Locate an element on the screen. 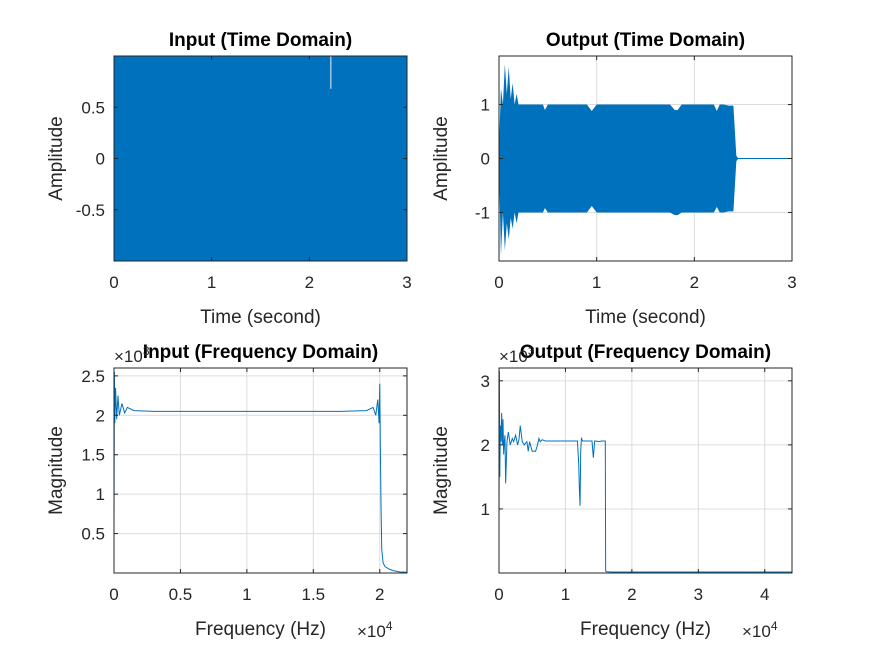  chart-title: Output (Frequency Domain) is located at coordinates (645, 352).